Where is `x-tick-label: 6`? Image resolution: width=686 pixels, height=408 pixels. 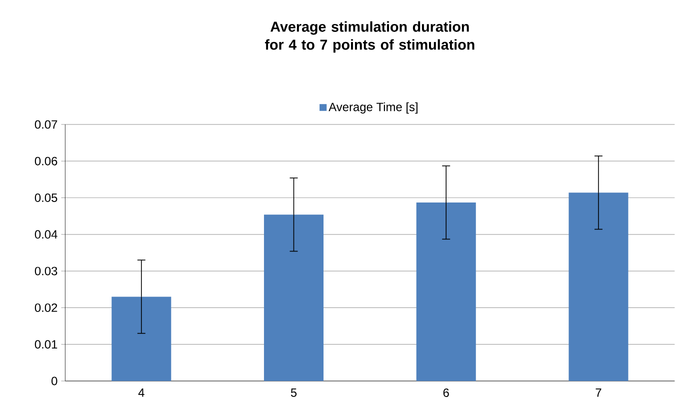
x-tick-label: 6 is located at coordinates (446, 392).